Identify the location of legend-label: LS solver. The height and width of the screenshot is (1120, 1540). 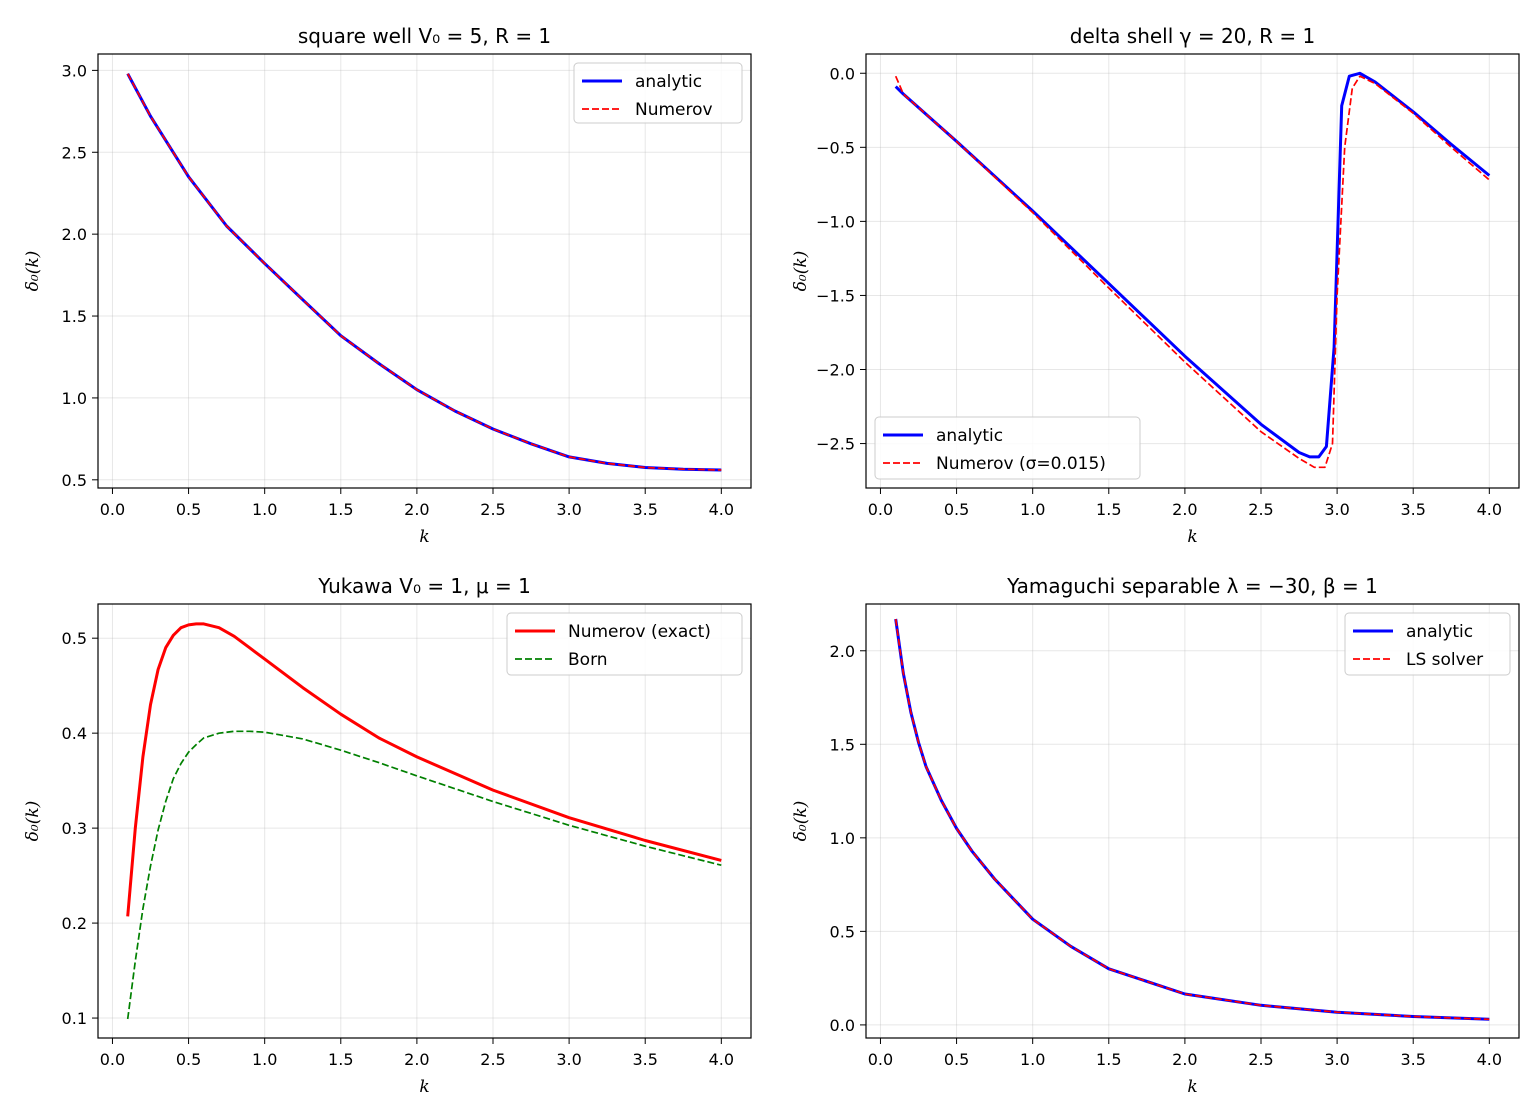
(1444, 660).